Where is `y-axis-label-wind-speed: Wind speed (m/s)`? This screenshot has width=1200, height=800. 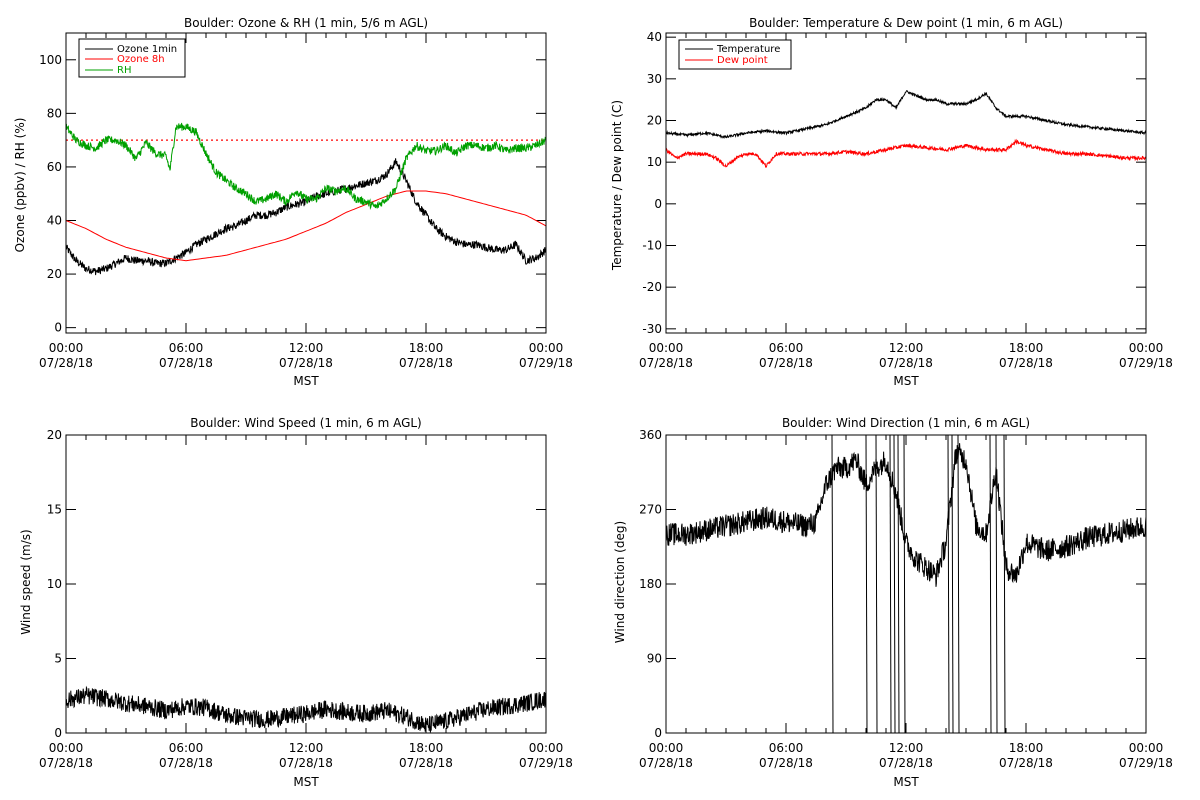 y-axis-label-wind-speed: Wind speed (m/s) is located at coordinates (26, 581).